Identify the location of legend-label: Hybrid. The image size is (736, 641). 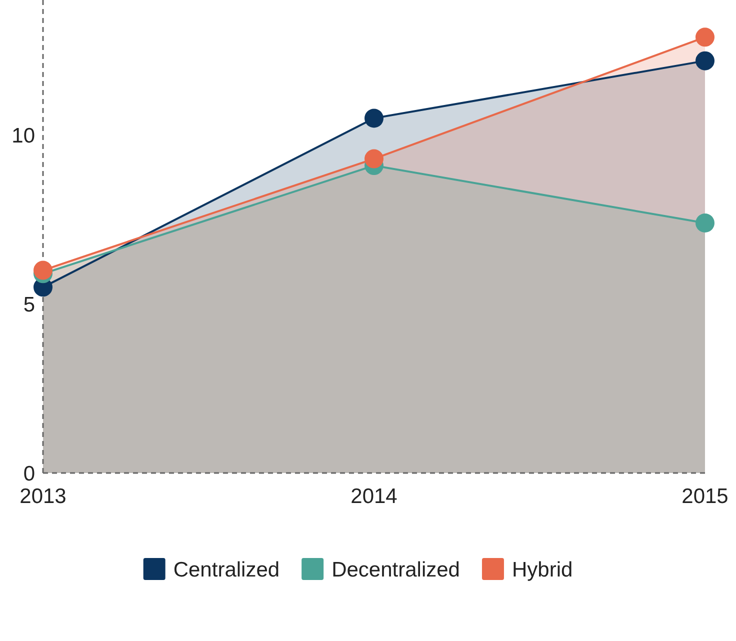
(542, 570).